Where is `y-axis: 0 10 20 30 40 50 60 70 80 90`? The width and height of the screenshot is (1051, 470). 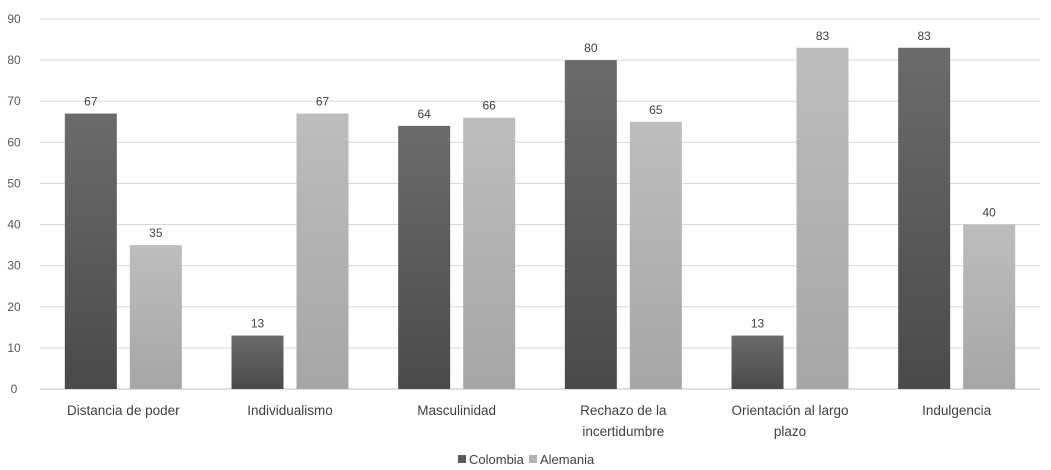 y-axis: 0 10 20 30 40 50 60 70 80 90 is located at coordinates (14, 204).